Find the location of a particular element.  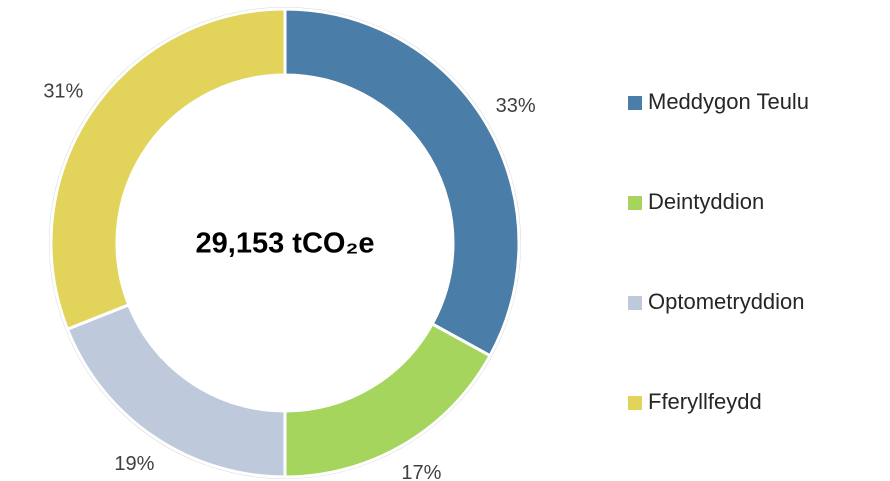

data-label: 17% is located at coordinates (421, 471).